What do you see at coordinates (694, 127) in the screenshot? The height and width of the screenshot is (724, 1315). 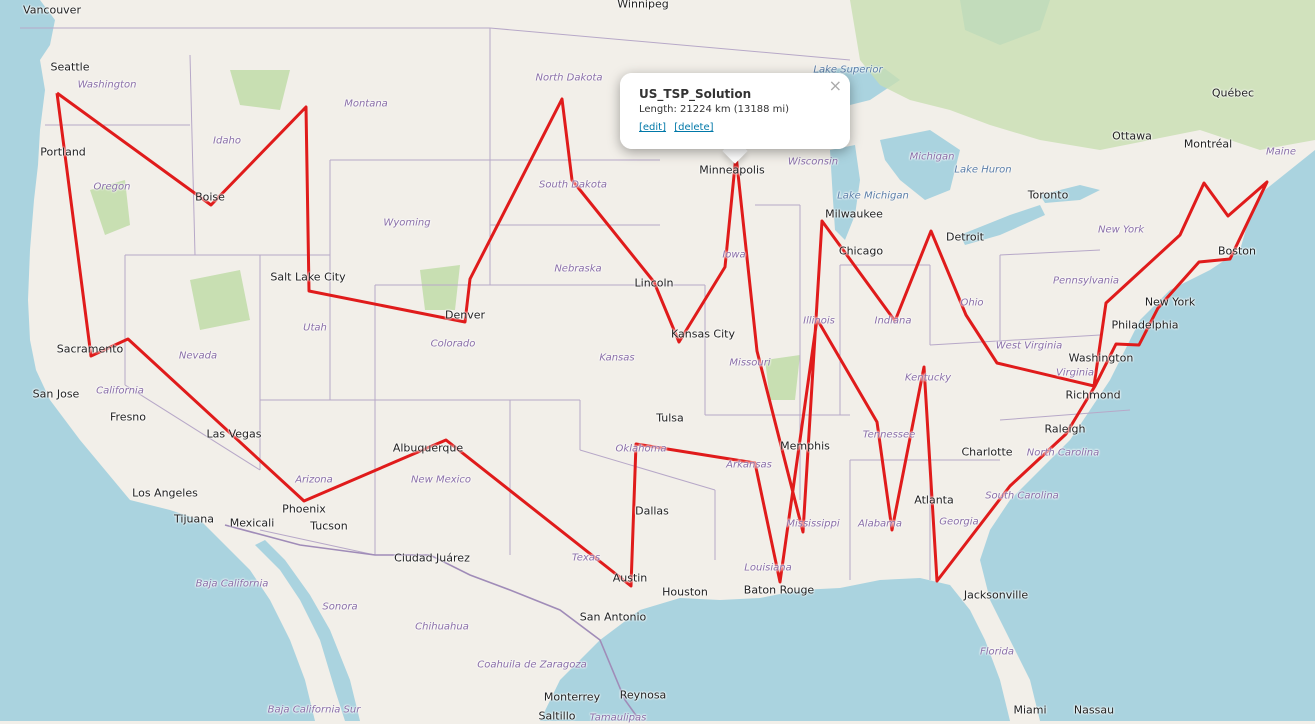 I see `delete-link: [delete]` at bounding box center [694, 127].